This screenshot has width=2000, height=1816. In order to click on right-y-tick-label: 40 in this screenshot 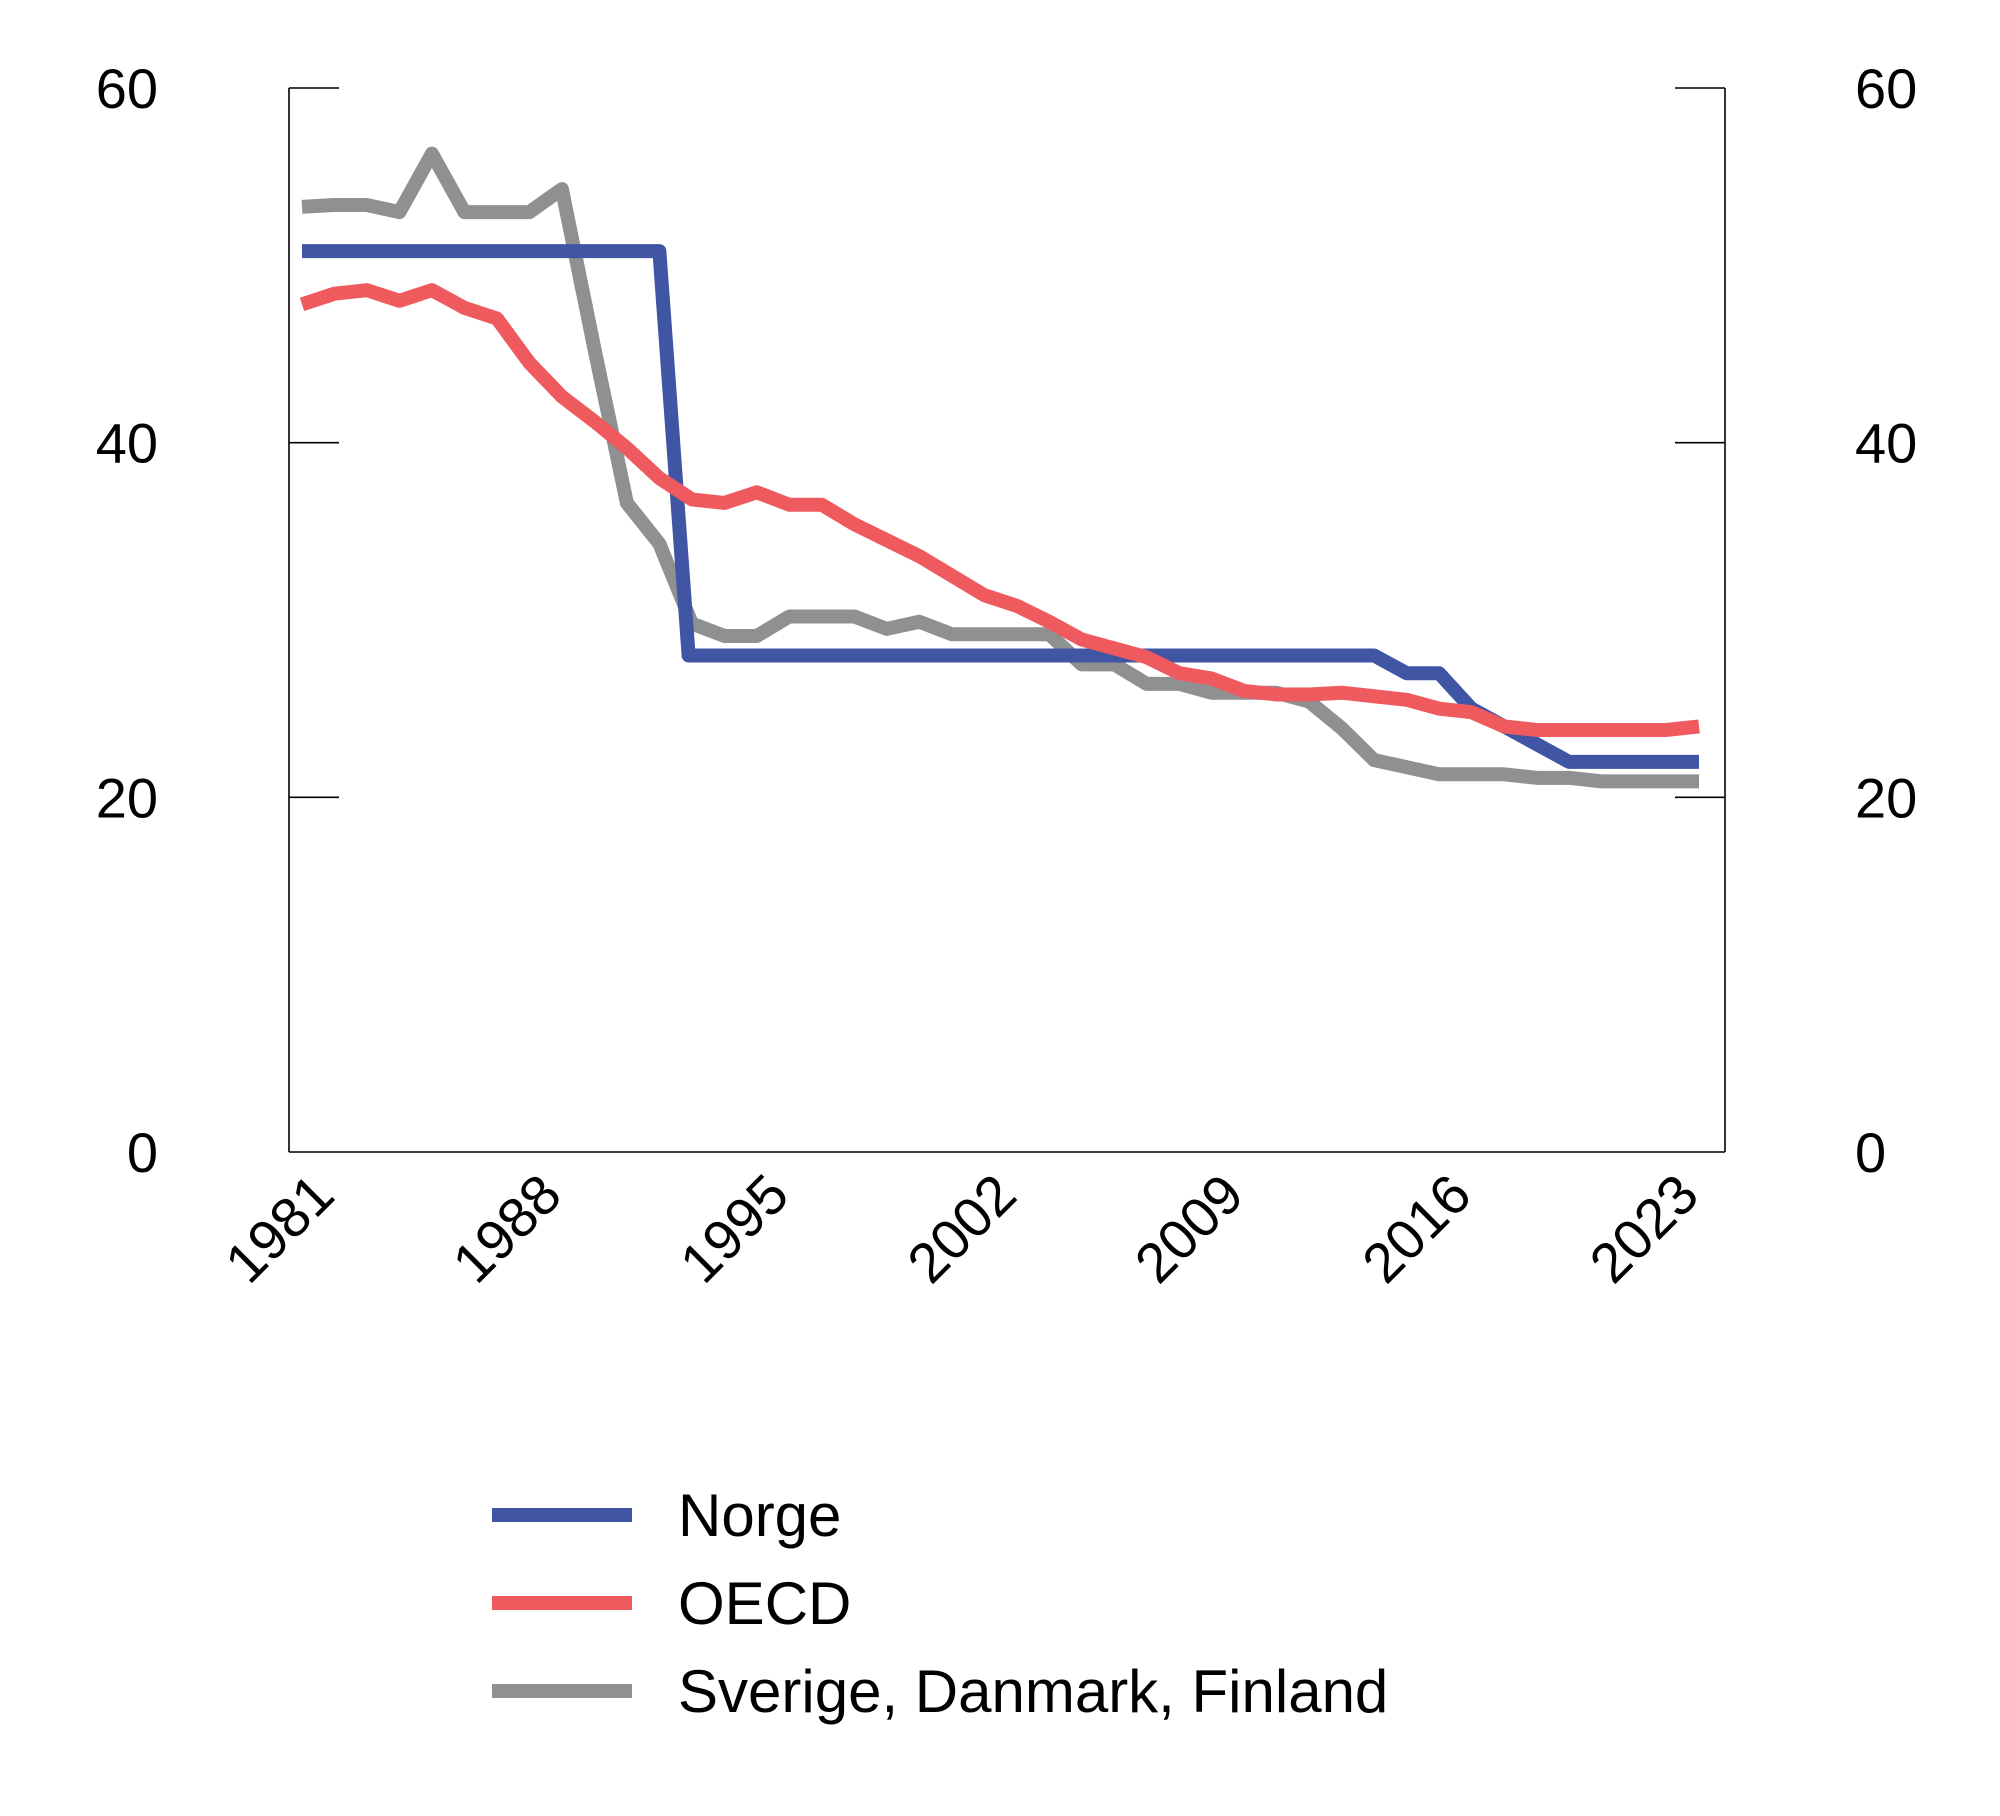, I will do `click(1886, 443)`.